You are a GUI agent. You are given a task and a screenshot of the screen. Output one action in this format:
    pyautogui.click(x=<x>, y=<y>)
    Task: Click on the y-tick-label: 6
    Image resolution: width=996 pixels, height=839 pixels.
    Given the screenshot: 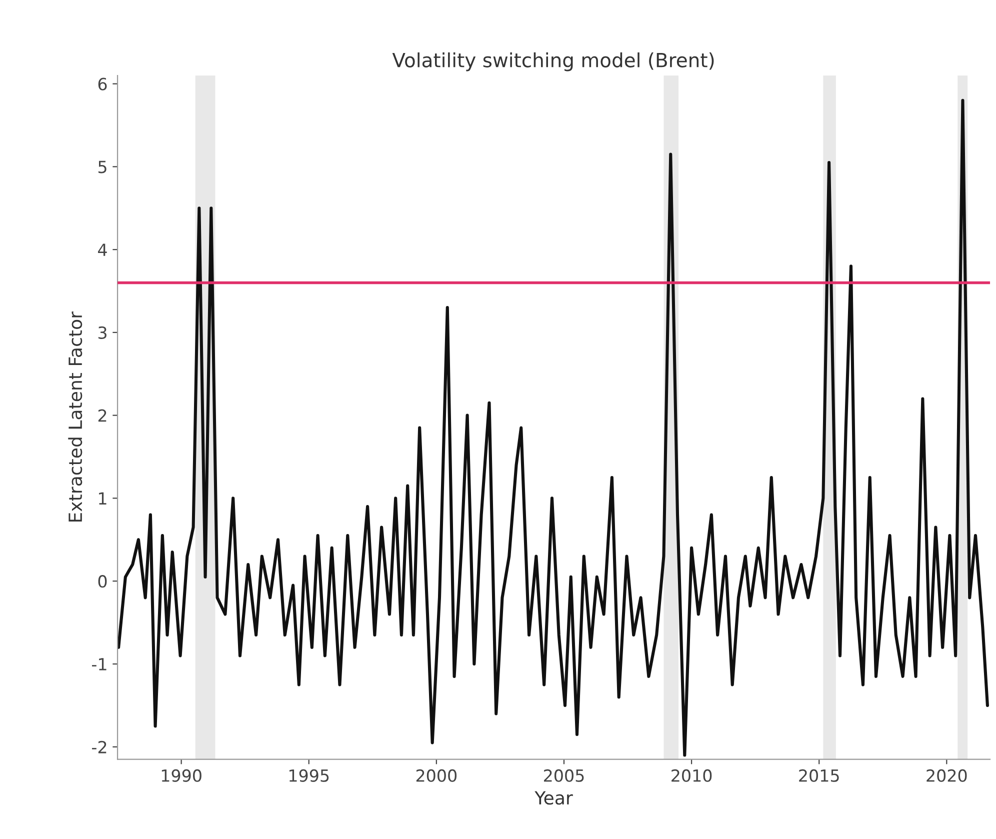 What is the action you would take?
    pyautogui.click(x=102, y=84)
    